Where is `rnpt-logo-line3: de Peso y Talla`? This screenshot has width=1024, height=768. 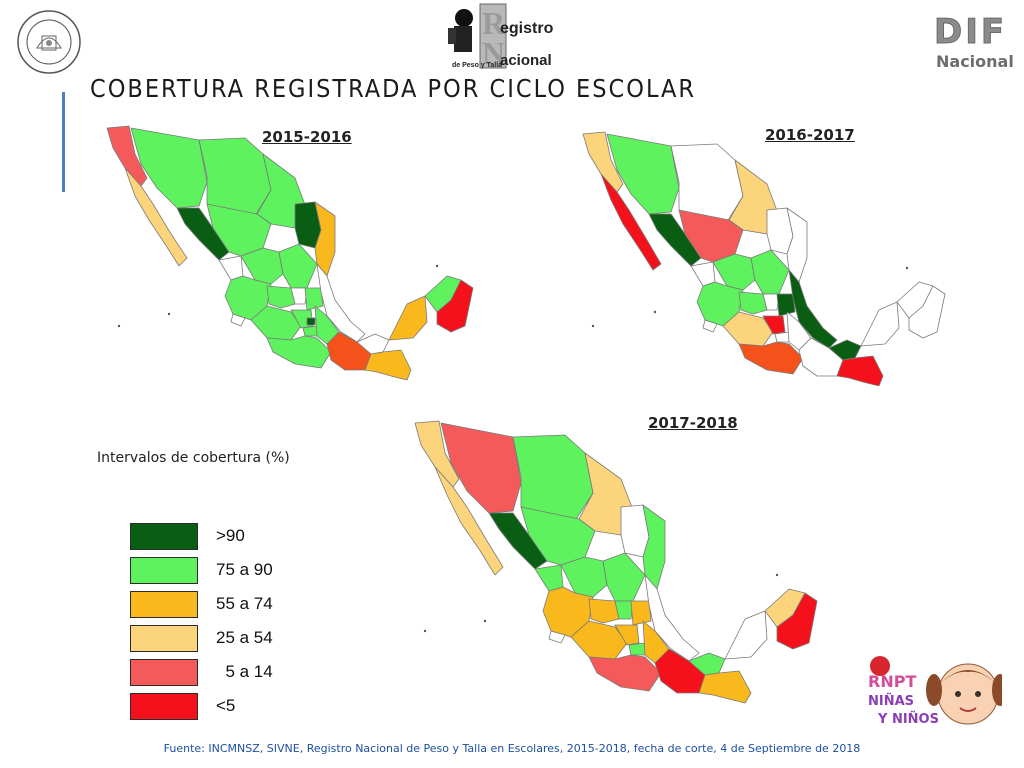
rnpt-logo-line3: de Peso y Talla is located at coordinates (477, 65).